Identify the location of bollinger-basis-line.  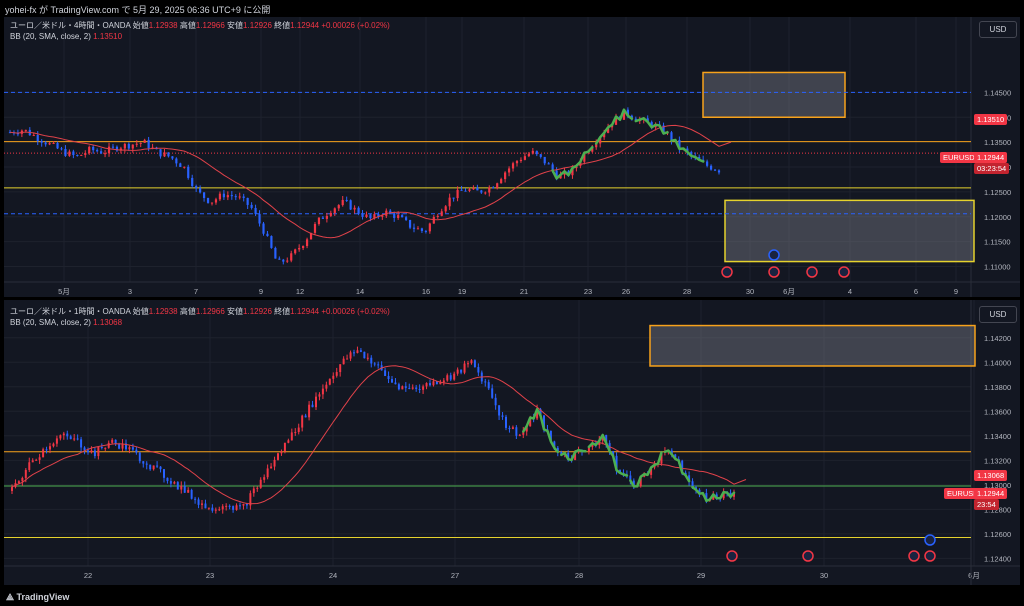
(370, 181).